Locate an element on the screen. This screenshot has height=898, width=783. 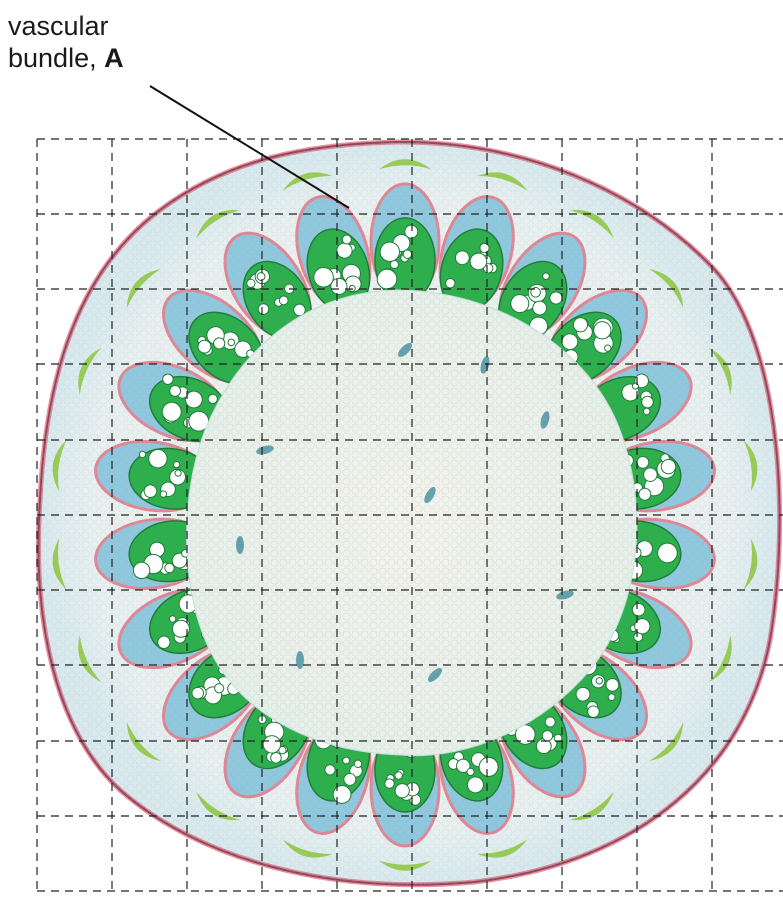
label-vascular: vascular is located at coordinates (58, 26).